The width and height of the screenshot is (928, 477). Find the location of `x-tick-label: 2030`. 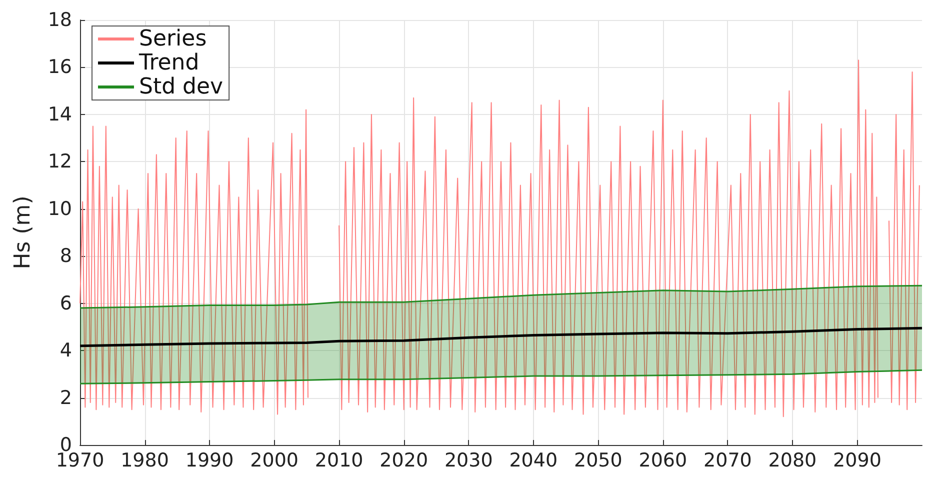

x-tick-label: 2030 is located at coordinates (468, 461).